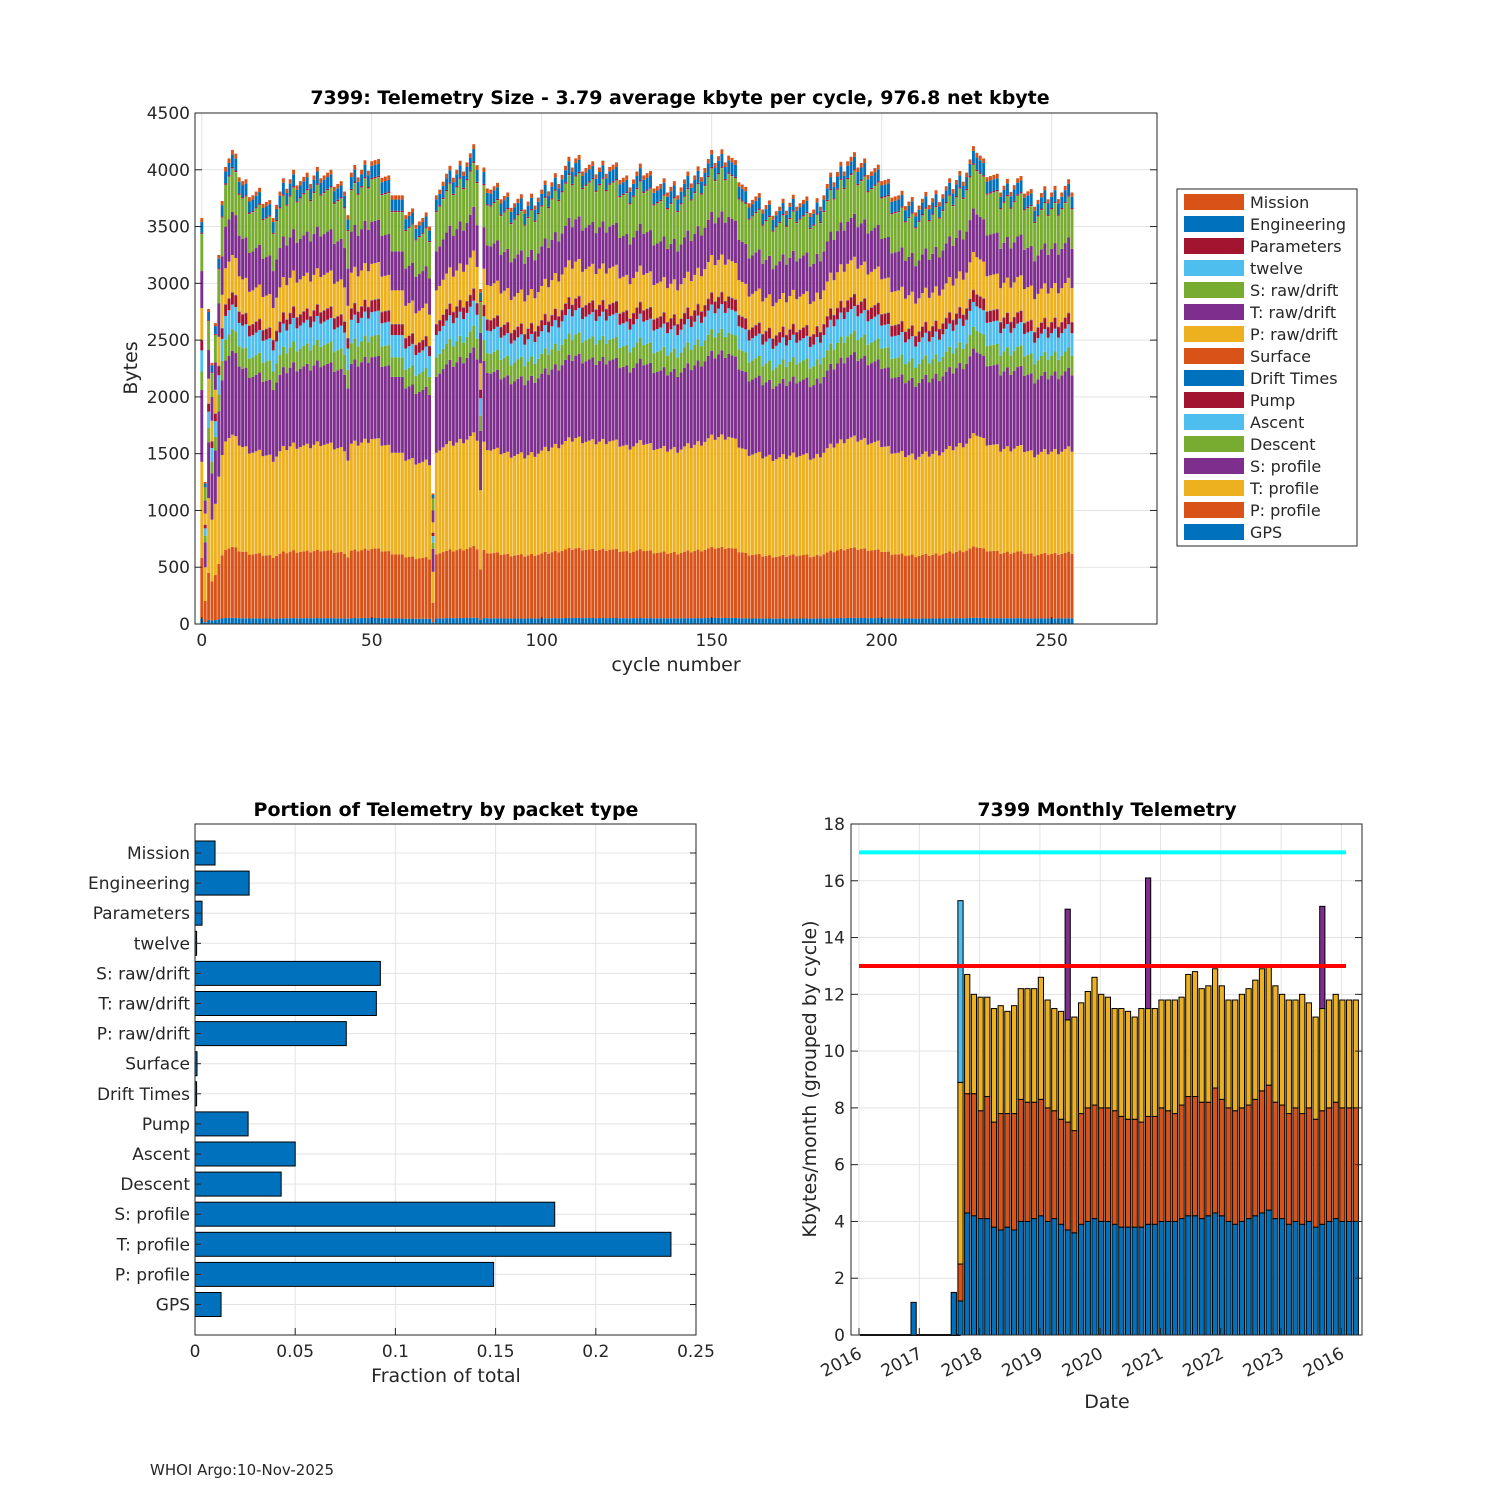  What do you see at coordinates (1214, 510) in the screenshot?
I see `legend-swatch` at bounding box center [1214, 510].